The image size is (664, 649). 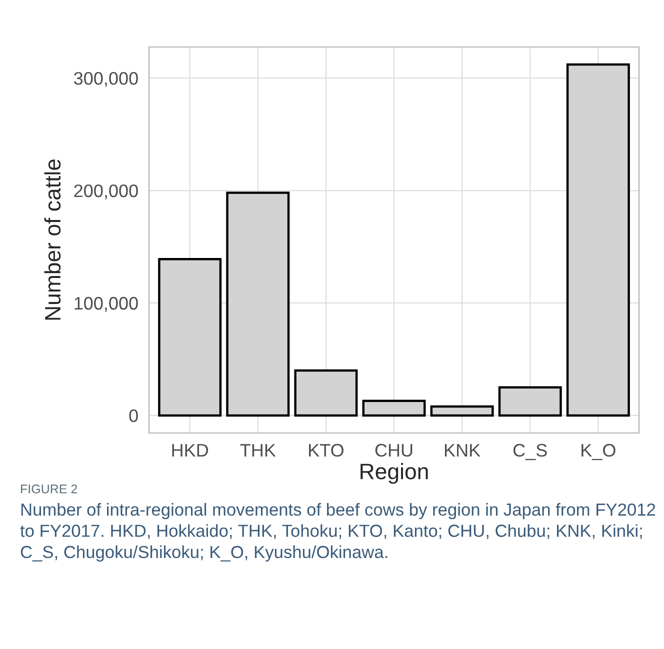 What do you see at coordinates (462, 450) in the screenshot?
I see `x-tick-label: KNK` at bounding box center [462, 450].